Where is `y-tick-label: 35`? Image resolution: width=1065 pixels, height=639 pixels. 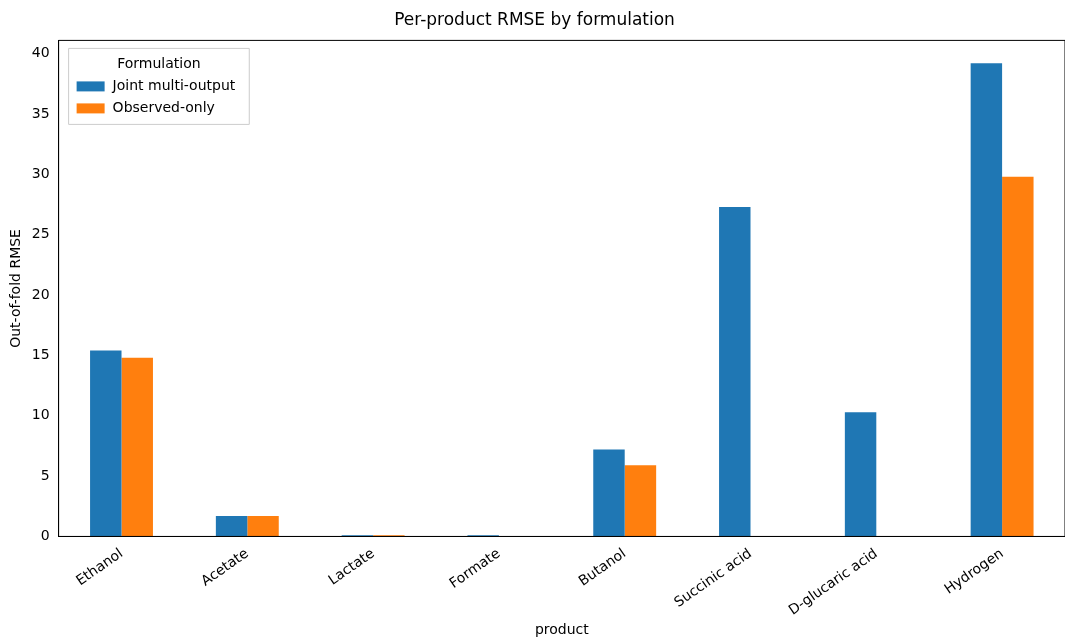 y-tick-label: 35 is located at coordinates (40, 112).